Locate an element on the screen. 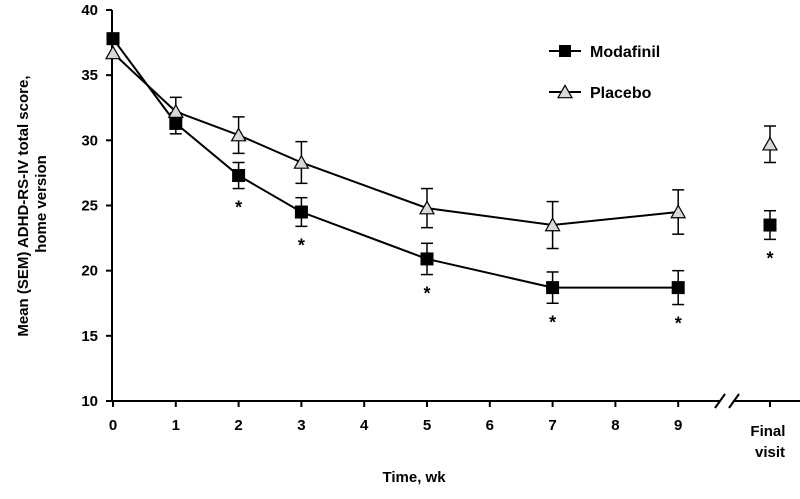 The image size is (800, 499). y-axis-title-line-2: home version is located at coordinates (41, 204).